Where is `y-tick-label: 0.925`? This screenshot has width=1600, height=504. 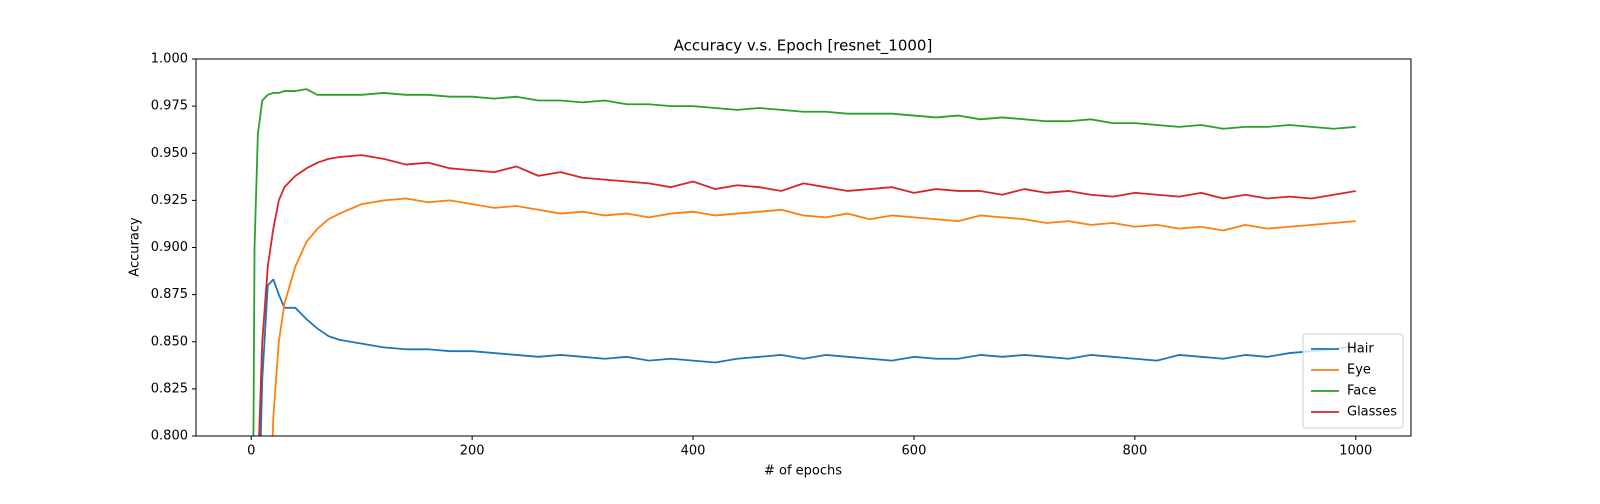
y-tick-label: 0.925 is located at coordinates (169, 200).